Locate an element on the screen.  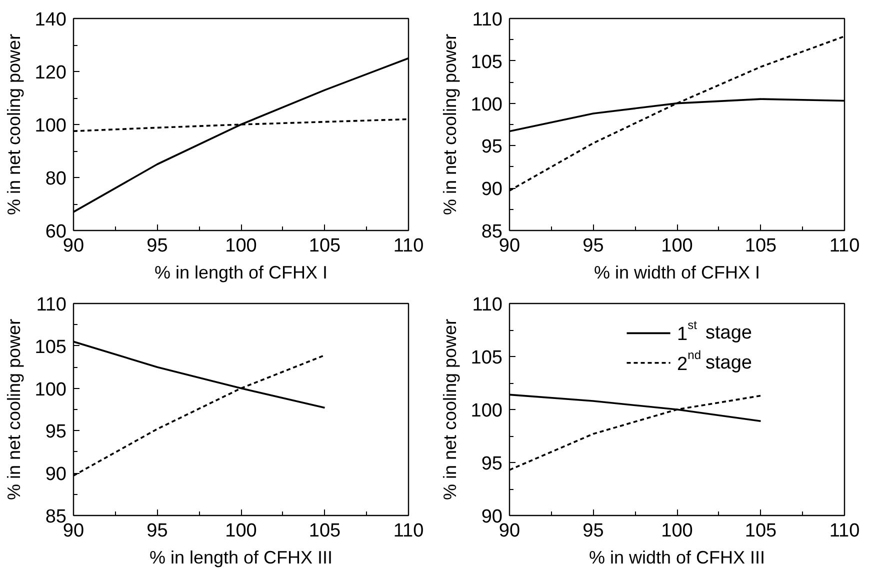
x-axis-title: % in length of CFHX III is located at coordinates (241, 558).